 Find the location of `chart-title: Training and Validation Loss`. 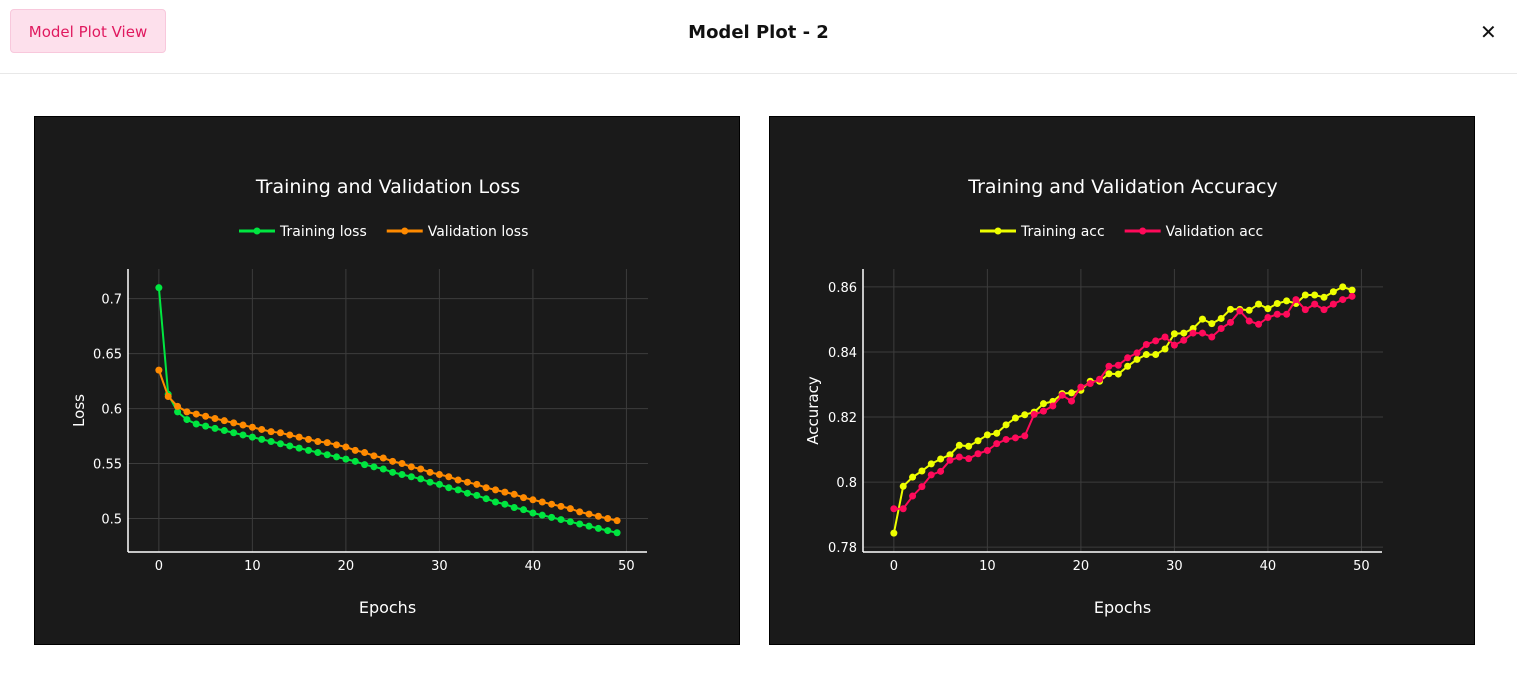

chart-title: Training and Validation Loss is located at coordinates (387, 187).